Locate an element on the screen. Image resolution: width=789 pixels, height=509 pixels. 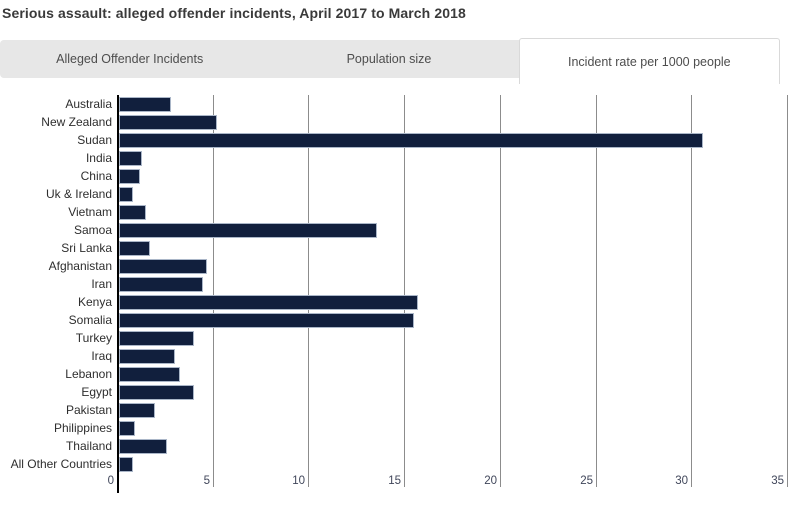
x-tick-label-35: 35 is located at coordinates (777, 481).